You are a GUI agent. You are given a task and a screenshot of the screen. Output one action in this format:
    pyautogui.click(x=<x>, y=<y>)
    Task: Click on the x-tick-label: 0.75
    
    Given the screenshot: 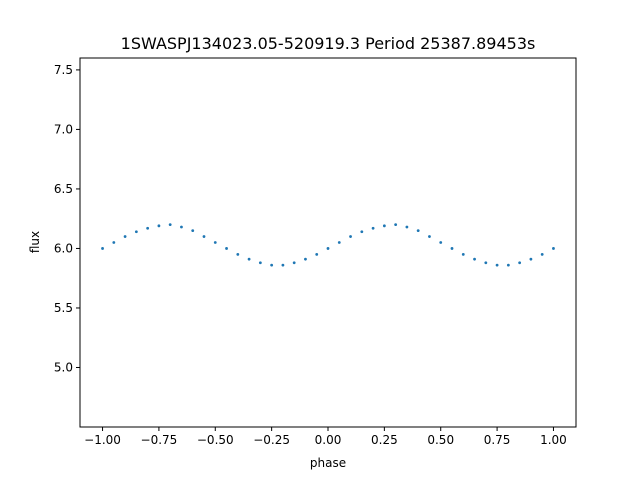 What is the action you would take?
    pyautogui.click(x=497, y=440)
    